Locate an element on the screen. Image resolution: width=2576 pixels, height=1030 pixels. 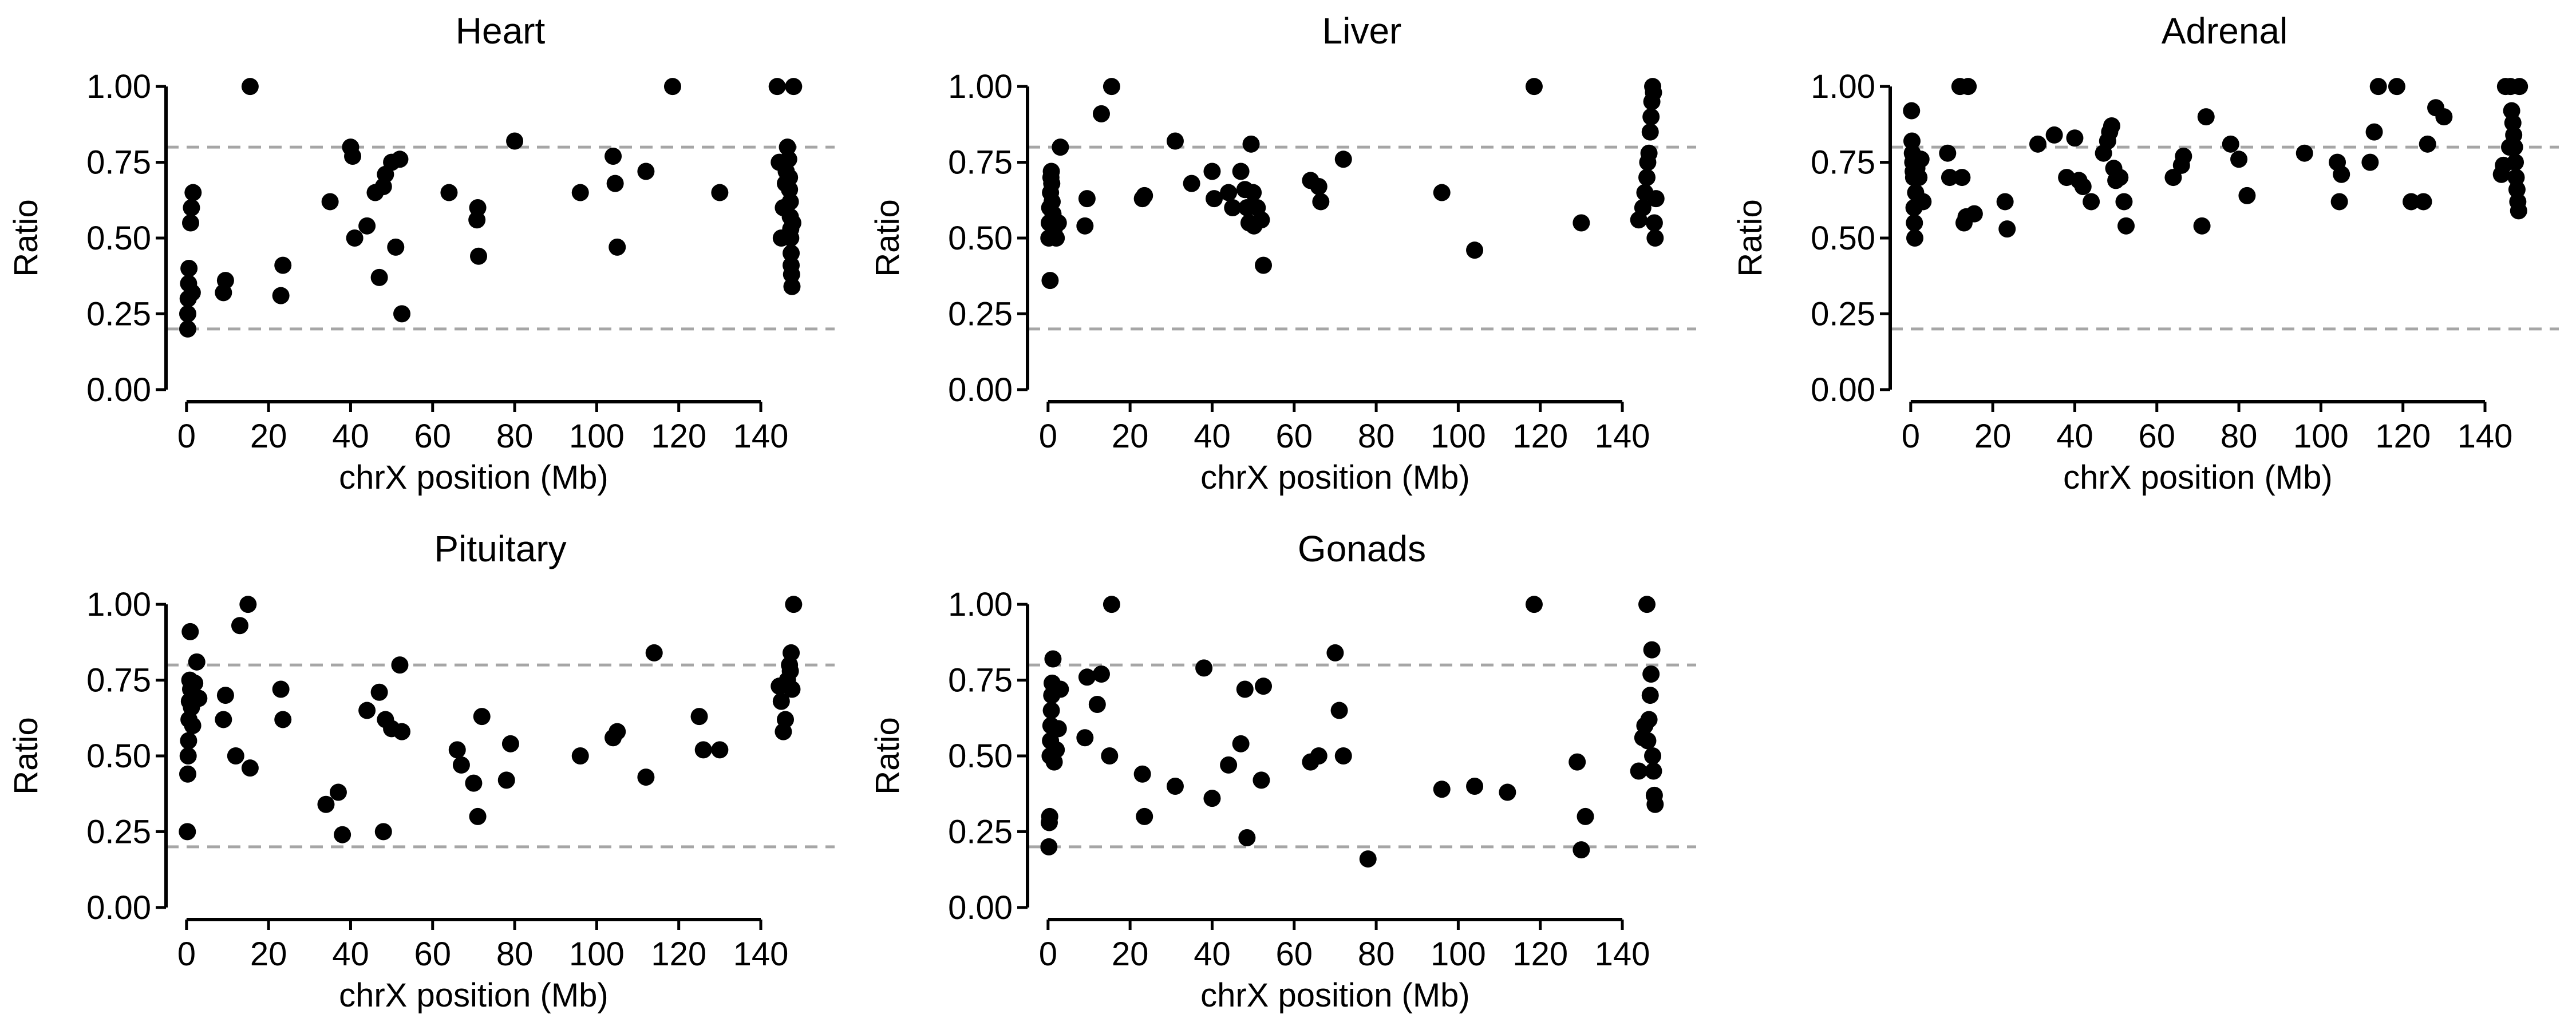
x-tick-label: 40 is located at coordinates (1212, 954).